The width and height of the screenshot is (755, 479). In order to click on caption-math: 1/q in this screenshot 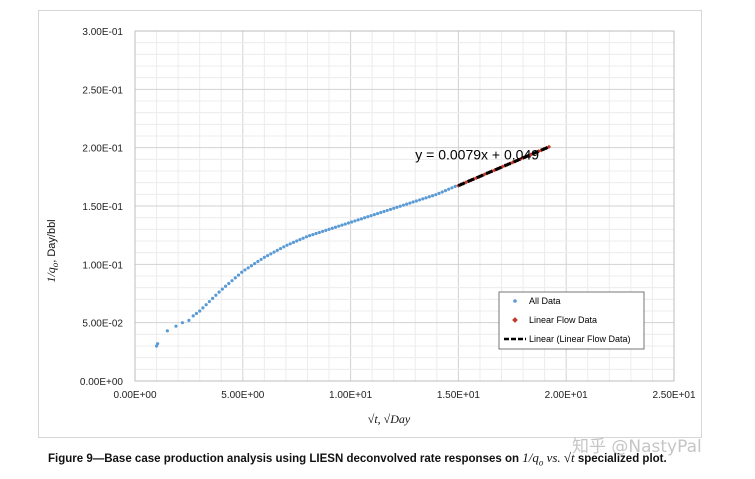, I will do `click(530, 457)`.